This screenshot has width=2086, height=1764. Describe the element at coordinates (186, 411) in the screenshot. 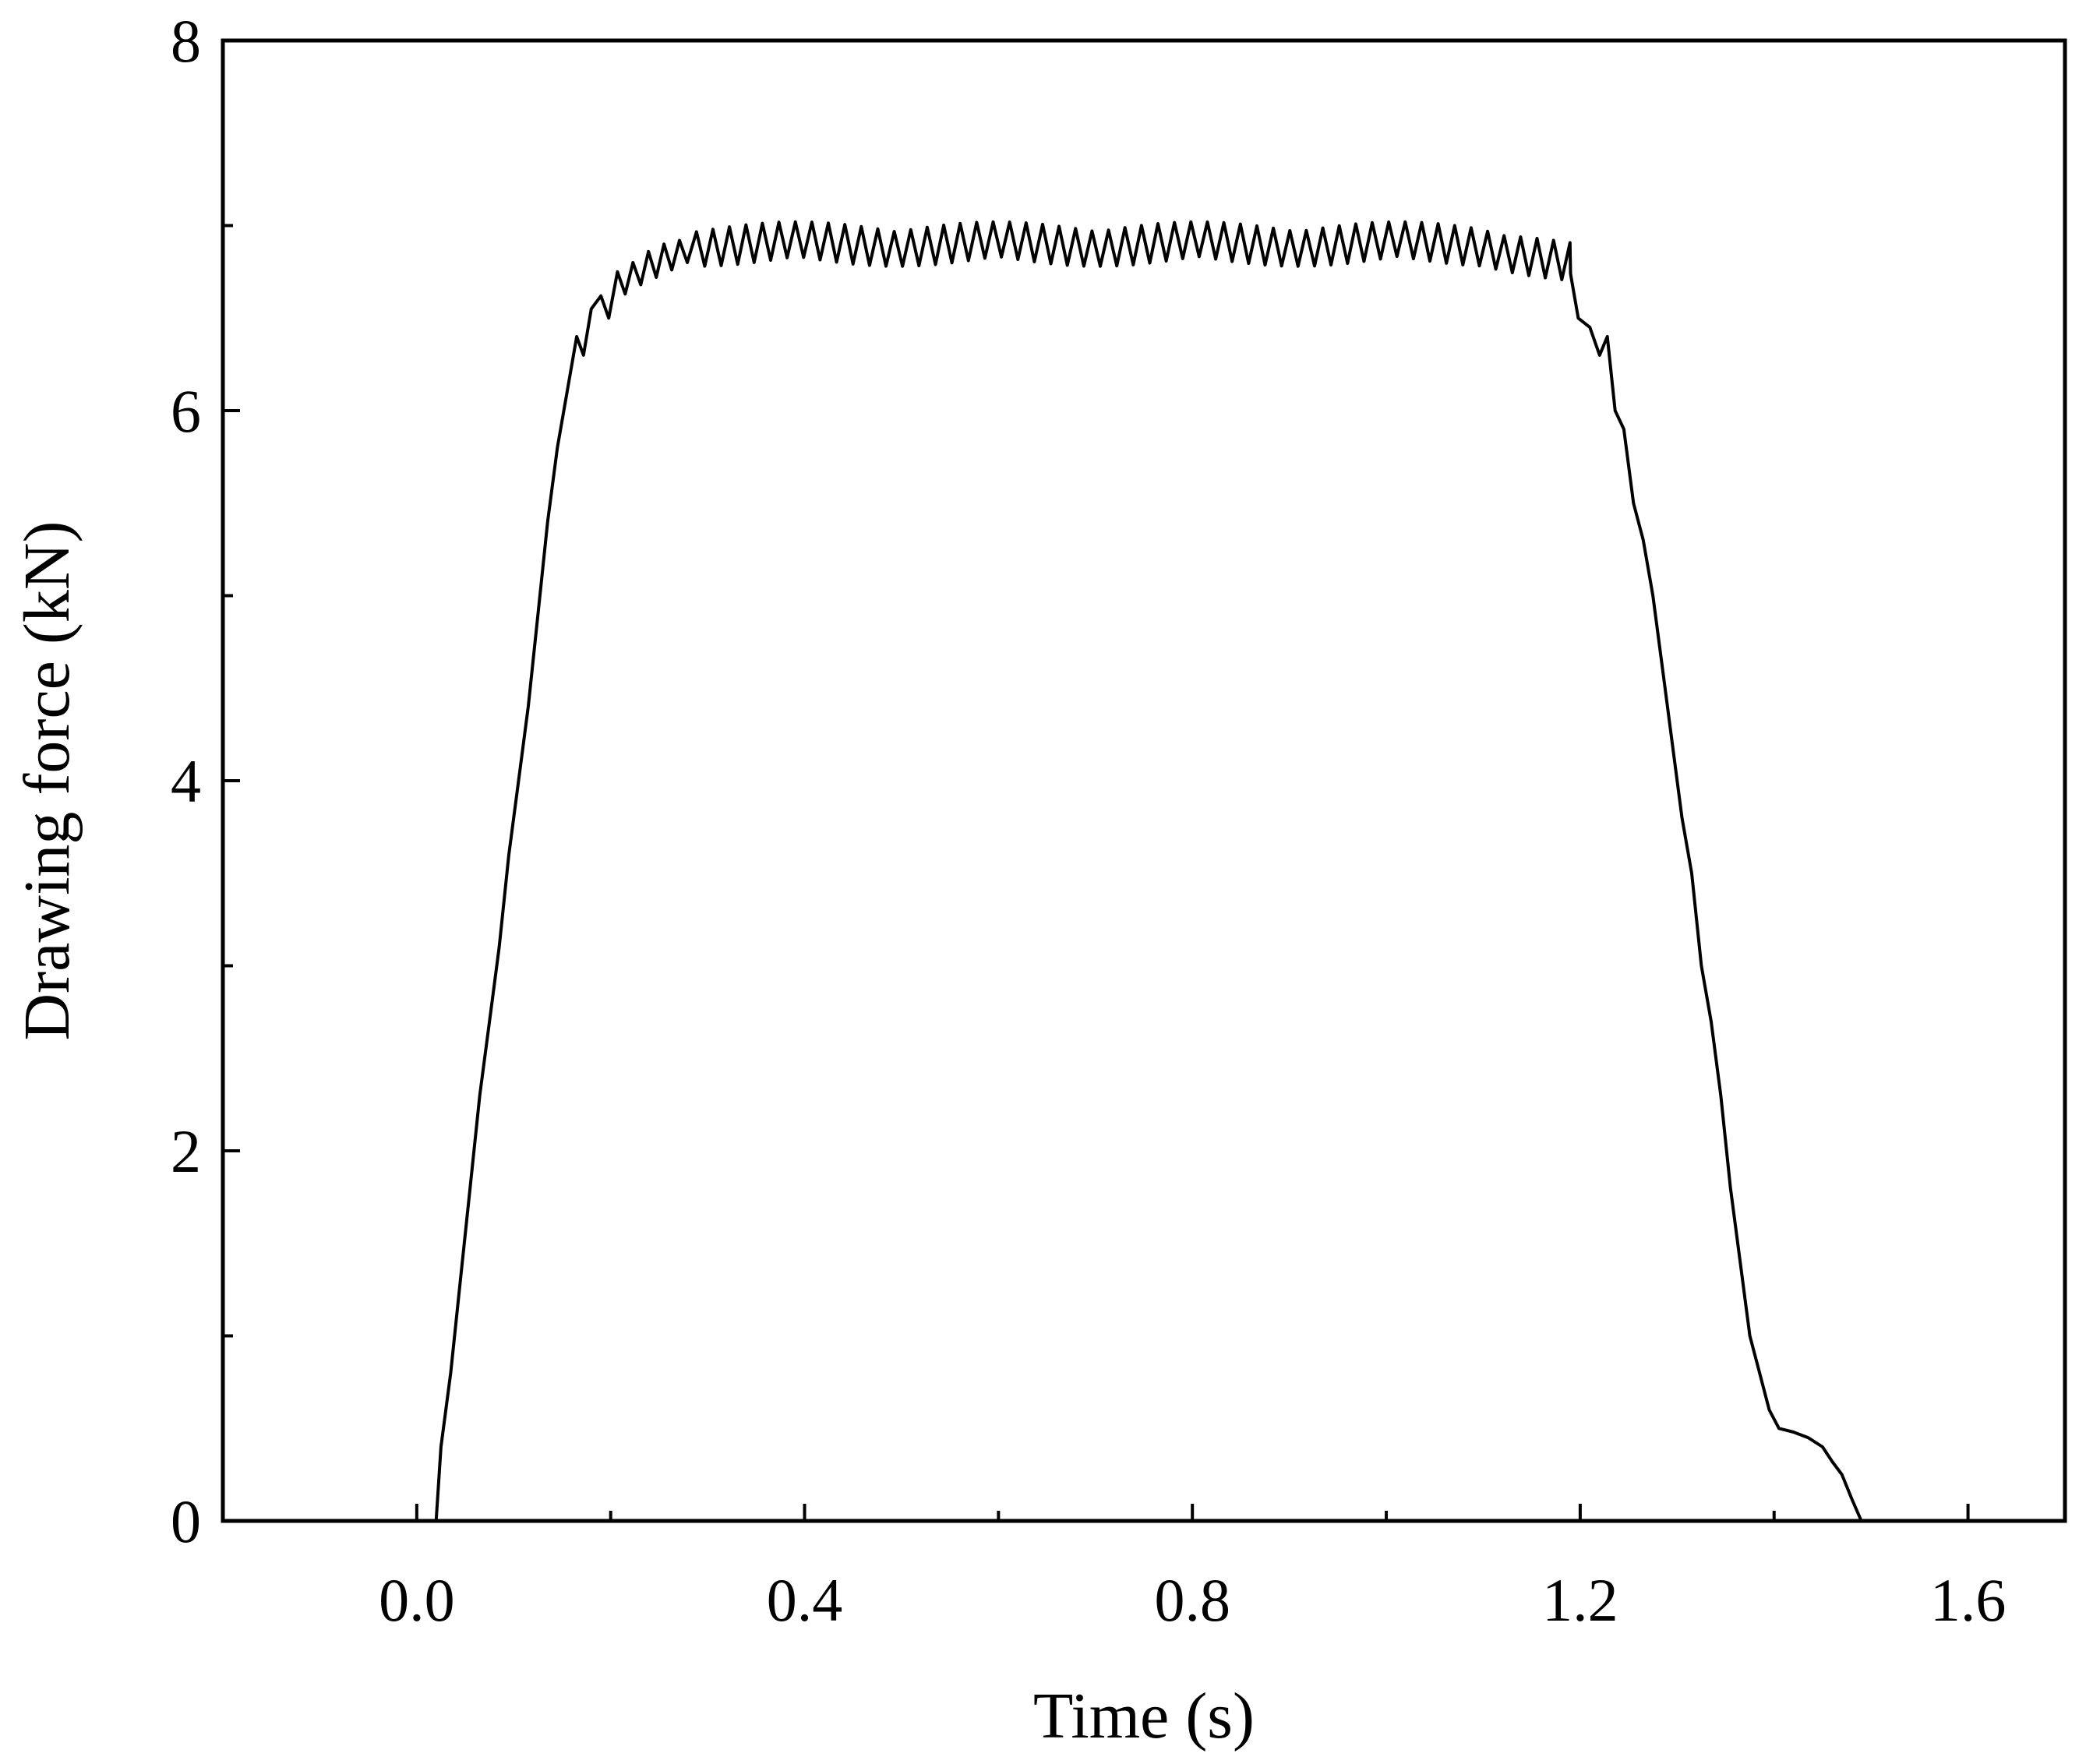

I see `y-tick-label: 6` at that location.